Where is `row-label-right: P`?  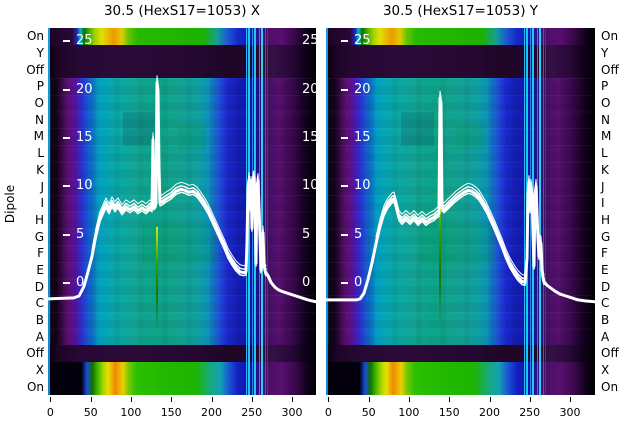
row-label-right: P is located at coordinates (605, 86).